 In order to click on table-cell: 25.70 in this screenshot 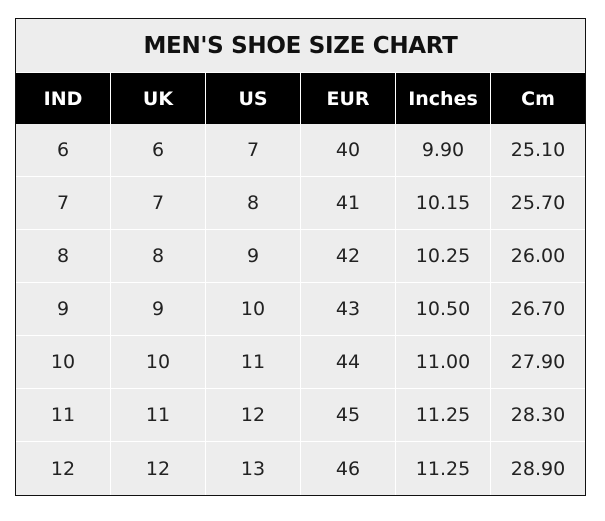, I will do `click(538, 203)`.